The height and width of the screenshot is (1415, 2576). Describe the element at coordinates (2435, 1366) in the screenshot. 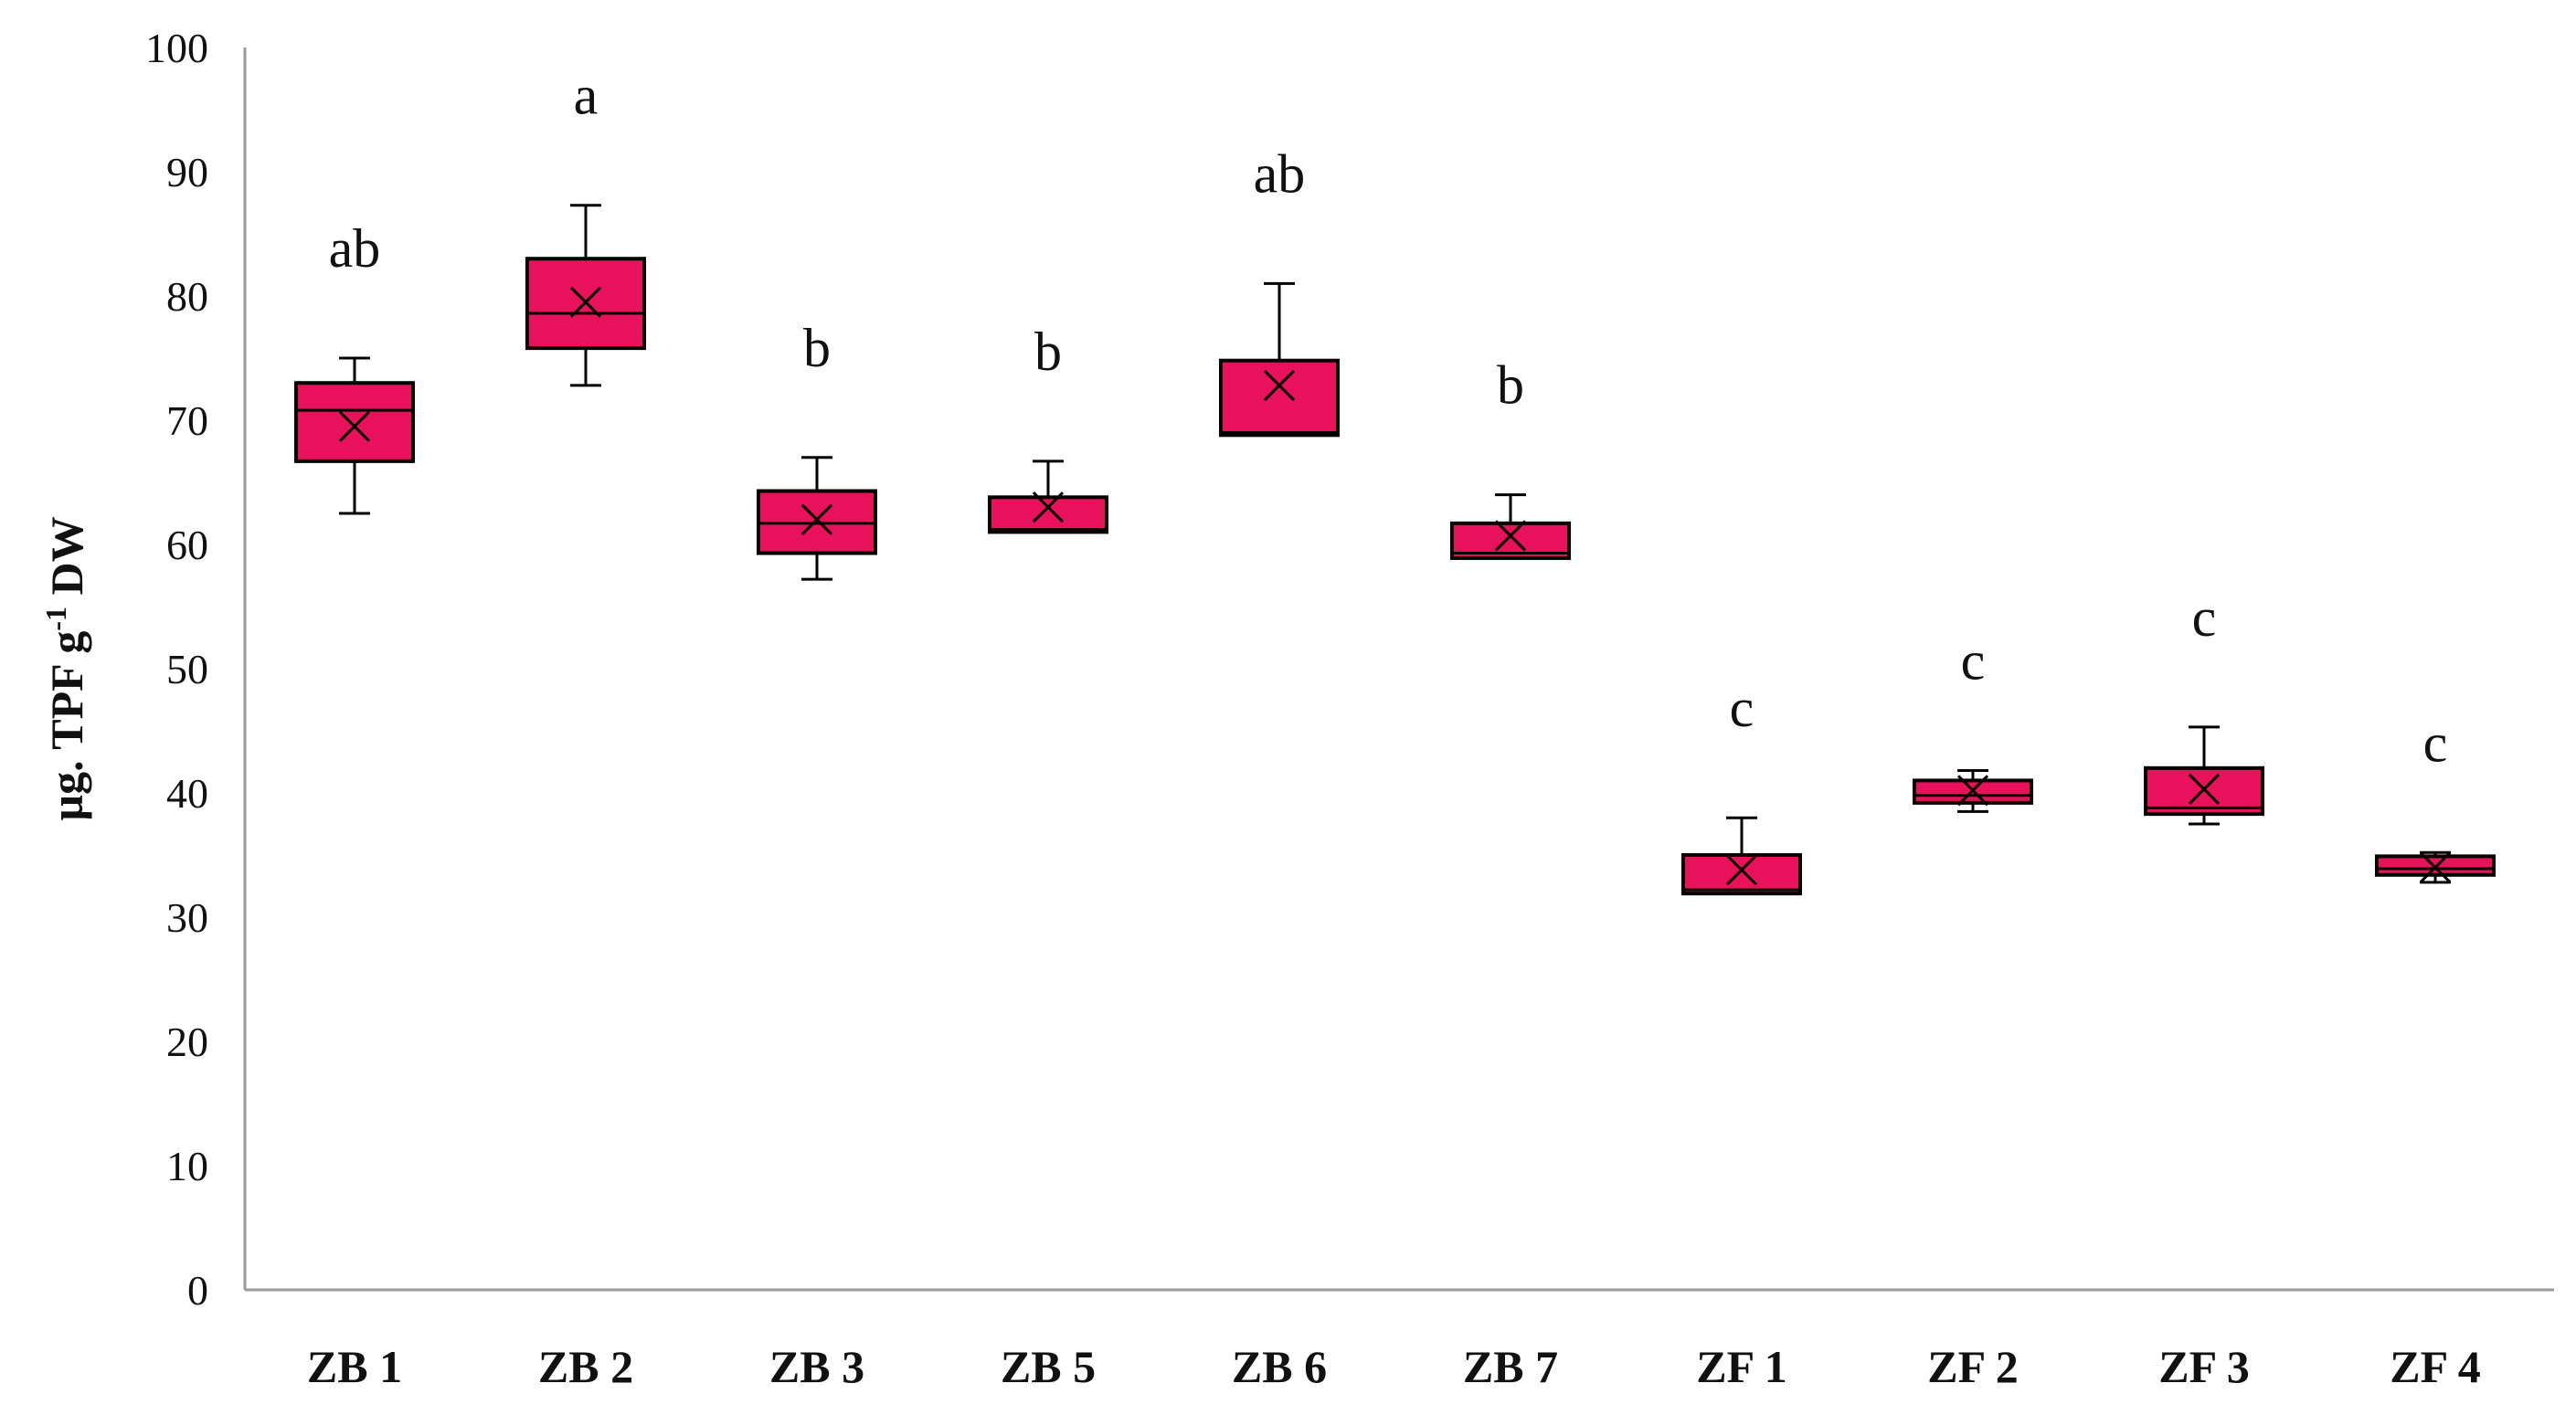

I see `x-tick-label: ZF 4` at that location.